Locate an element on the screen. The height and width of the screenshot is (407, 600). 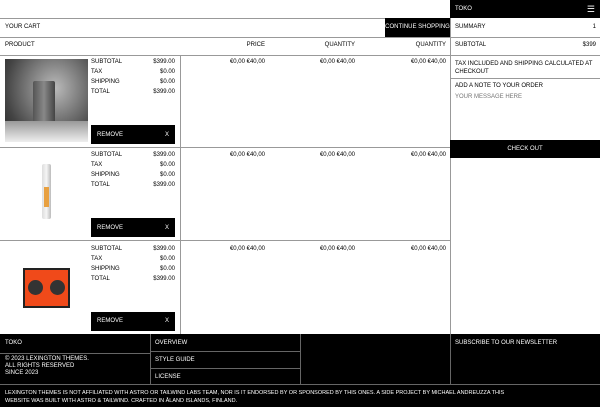
header-quantity: QUANTITY is located at coordinates (339, 45).